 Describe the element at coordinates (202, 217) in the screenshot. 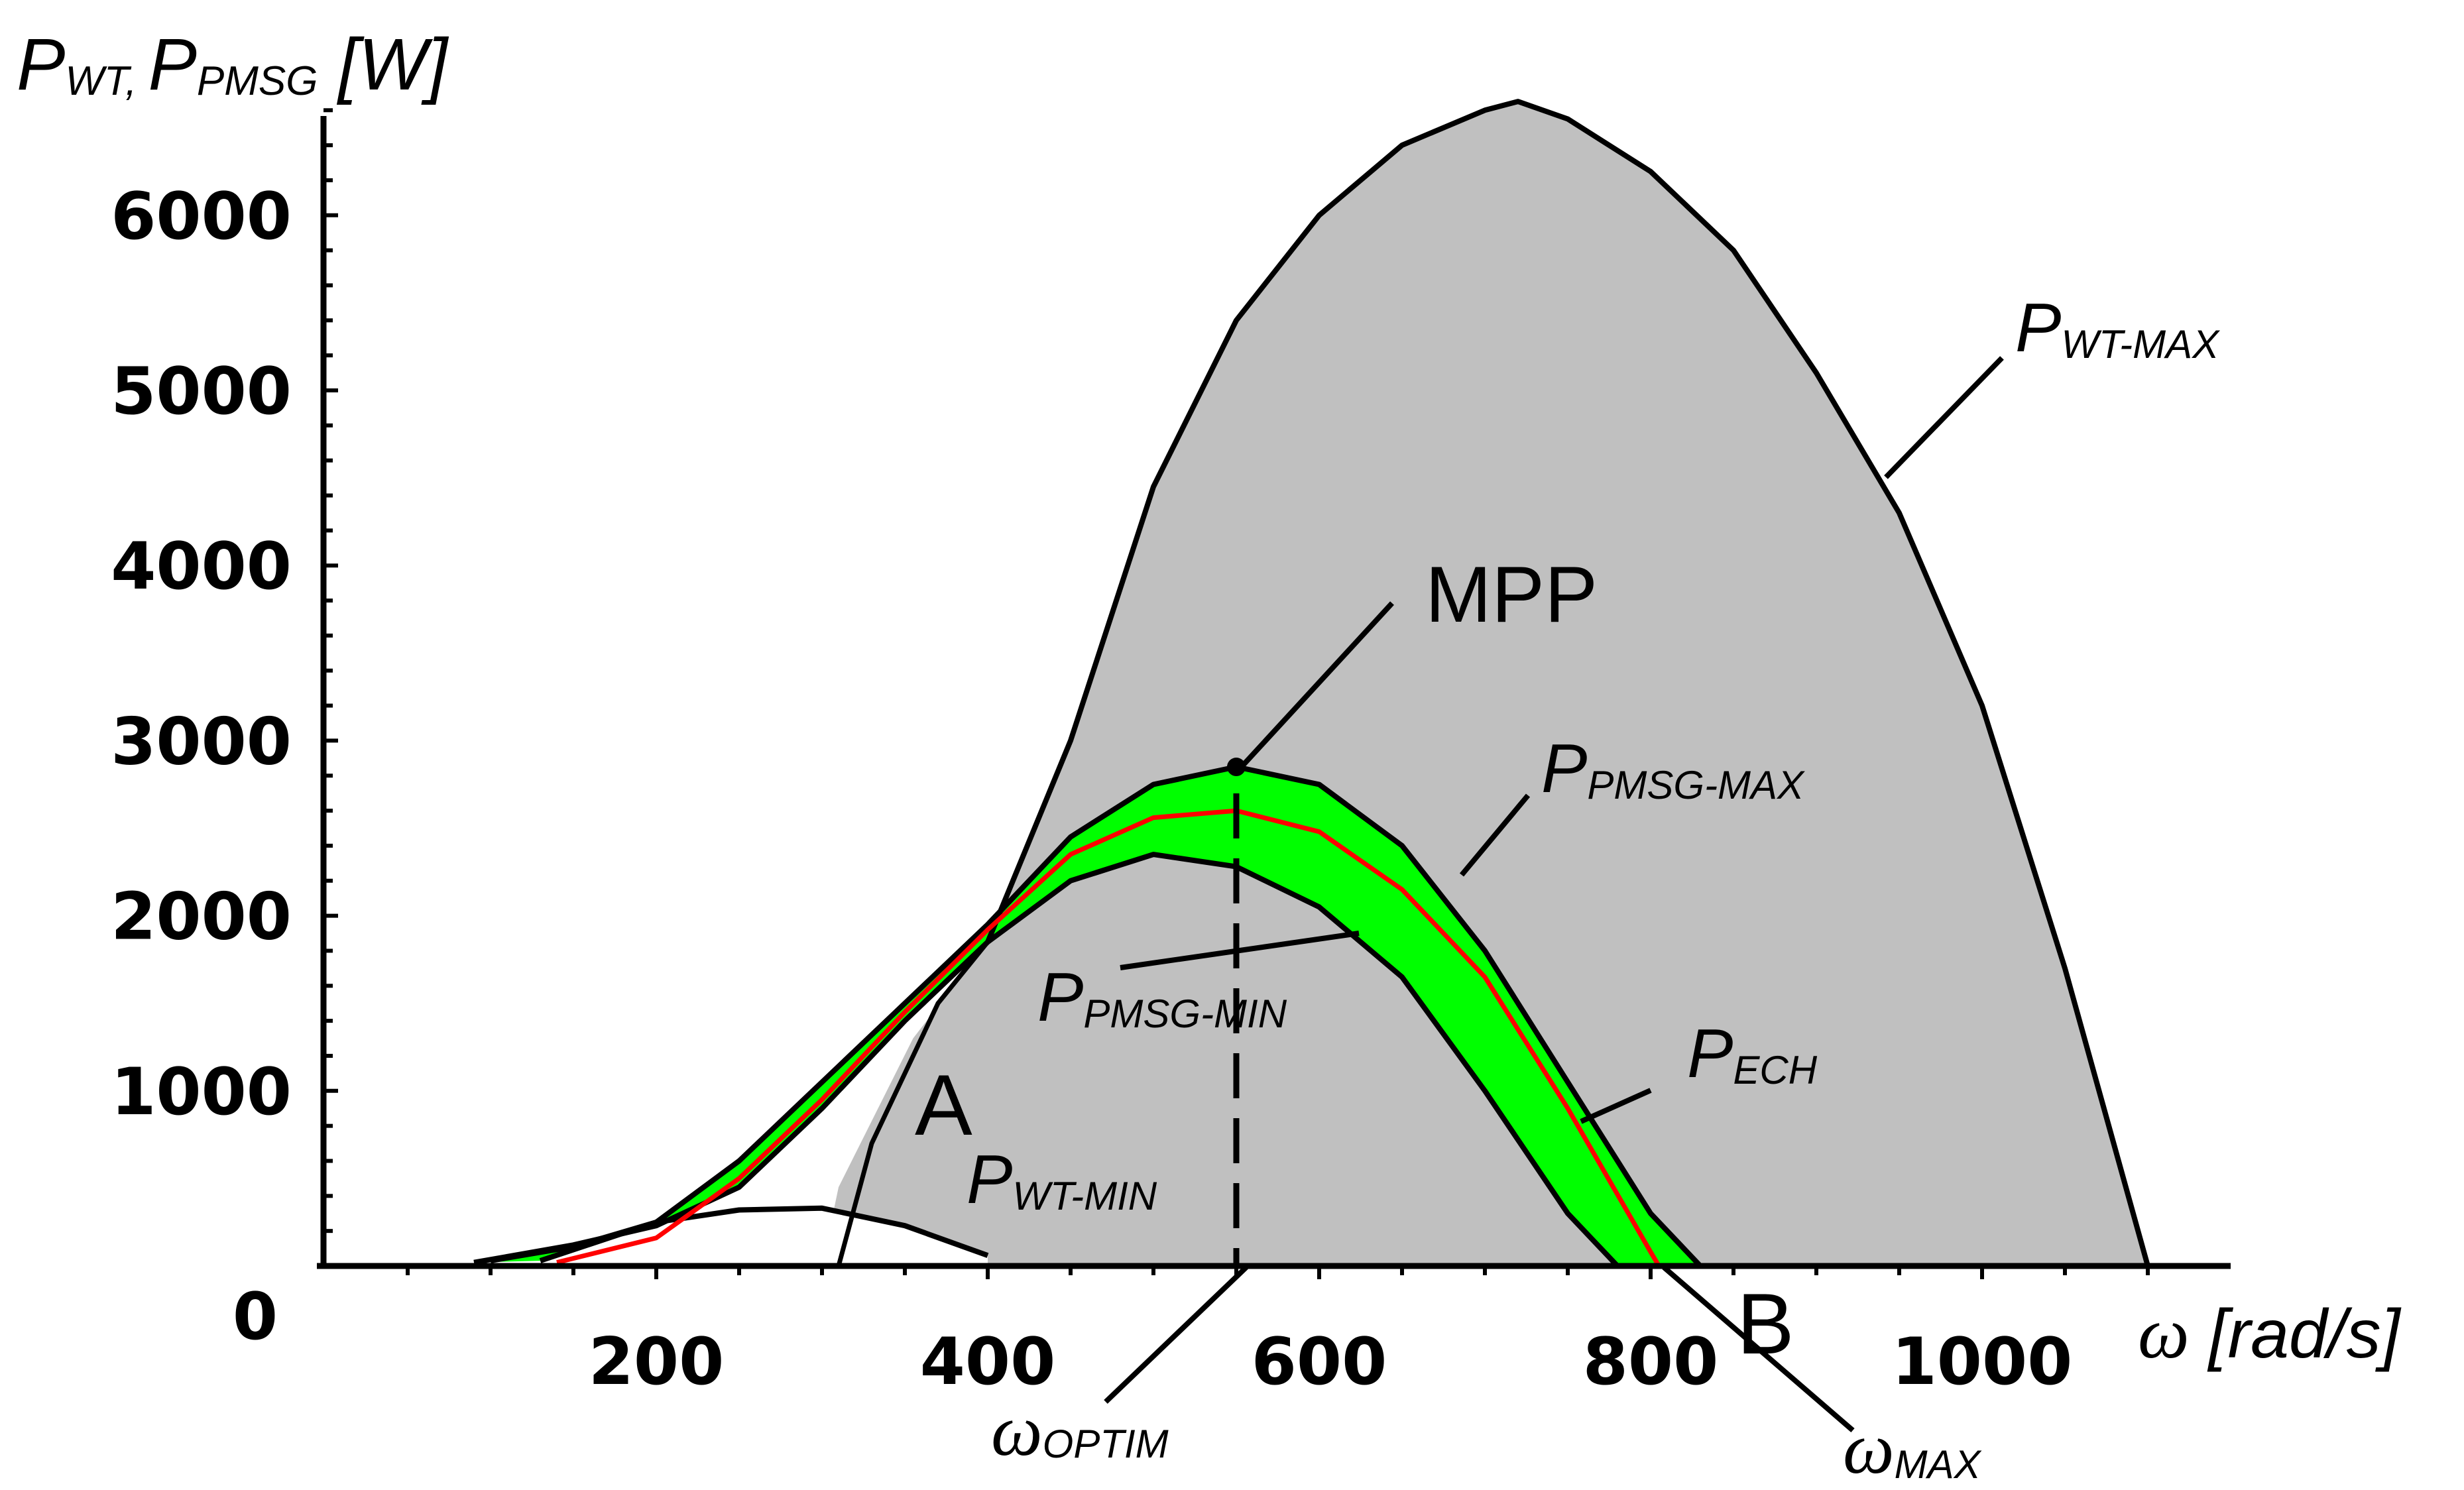

I see `y-tick-label: 6000` at that location.